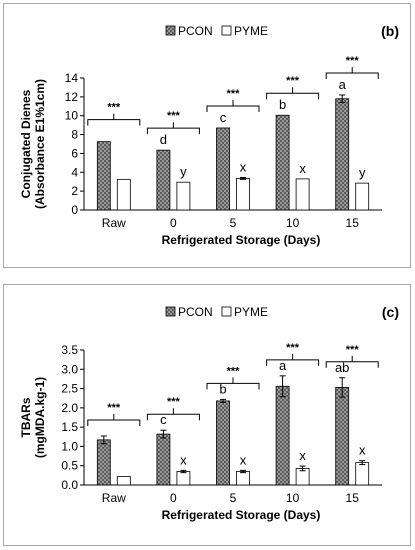 This screenshot has width=415, height=550. Describe the element at coordinates (40, 417) in the screenshot. I see `y-axis-label-line2: (mgMDA.kg-1)` at that location.